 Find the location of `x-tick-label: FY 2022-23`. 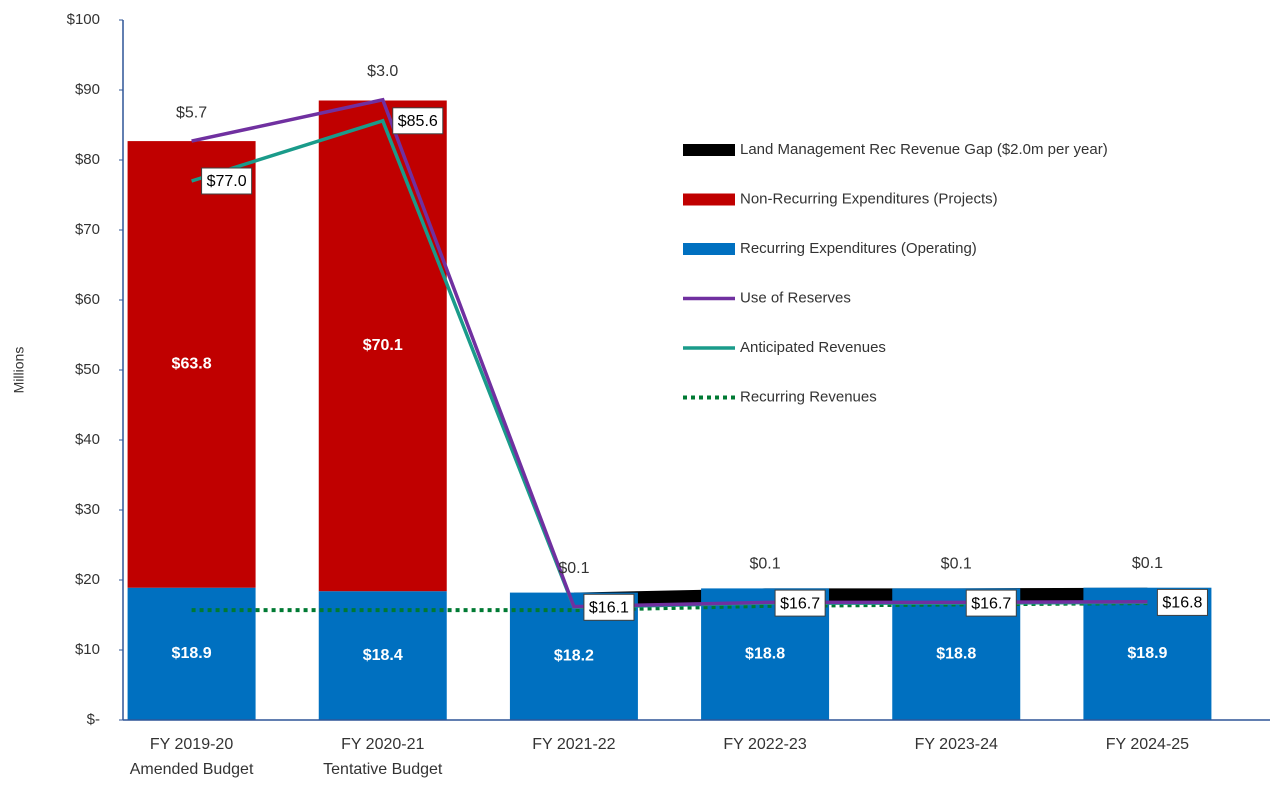

x-tick-label: FY 2022-23 is located at coordinates (764, 744).